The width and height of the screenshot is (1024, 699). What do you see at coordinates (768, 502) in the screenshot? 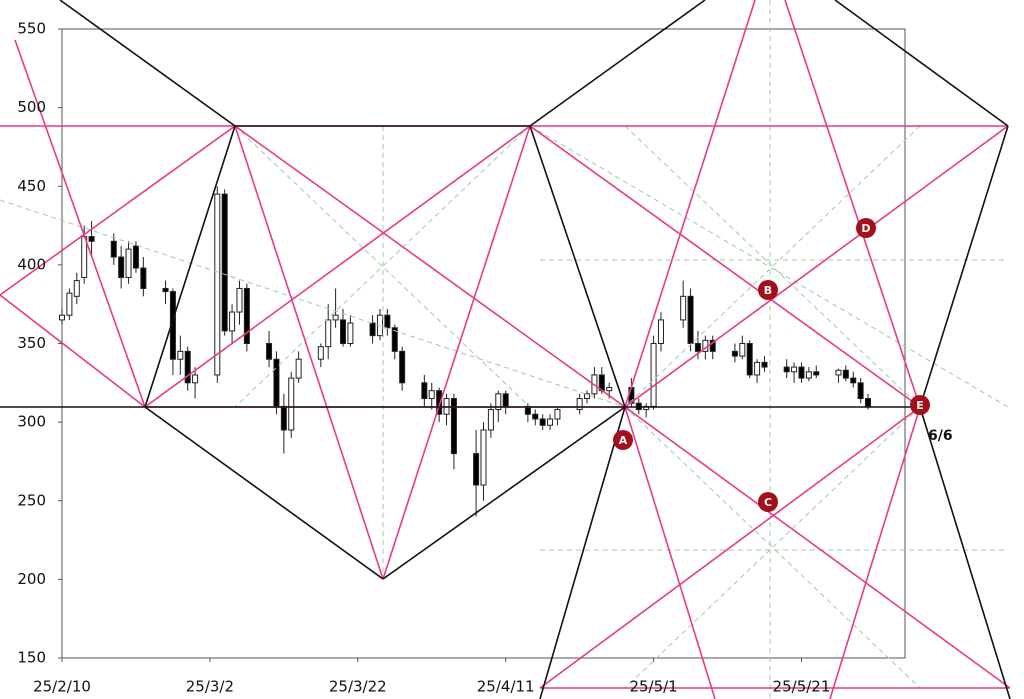
I see `marker-label: C` at bounding box center [768, 502].